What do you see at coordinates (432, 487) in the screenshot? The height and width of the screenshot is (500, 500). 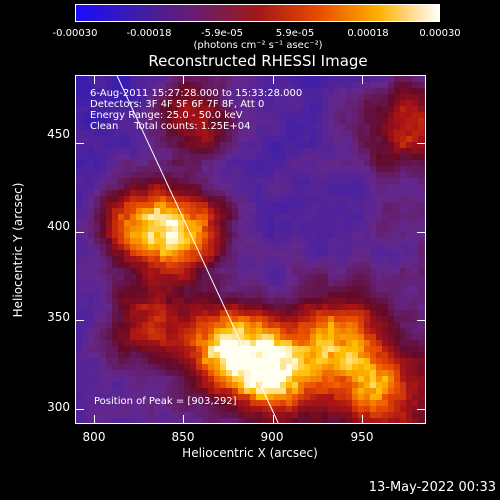 I see `footer-timestamp: 13-May-2022 00:33` at bounding box center [432, 487].